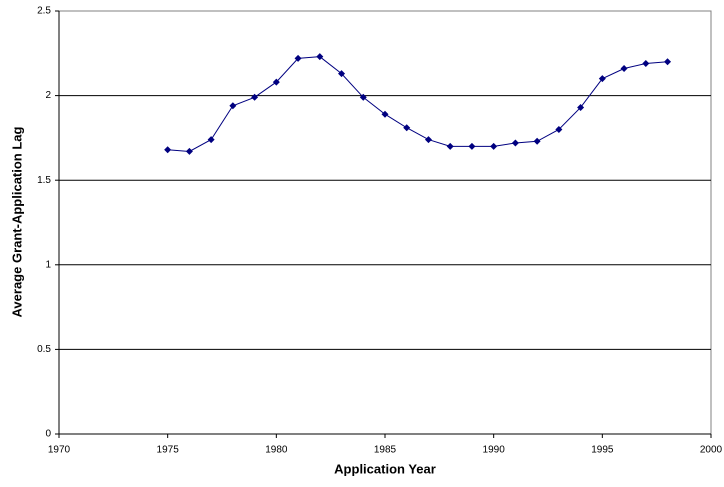  Describe the element at coordinates (494, 450) in the screenshot. I see `x-tick-label: 1990` at that location.